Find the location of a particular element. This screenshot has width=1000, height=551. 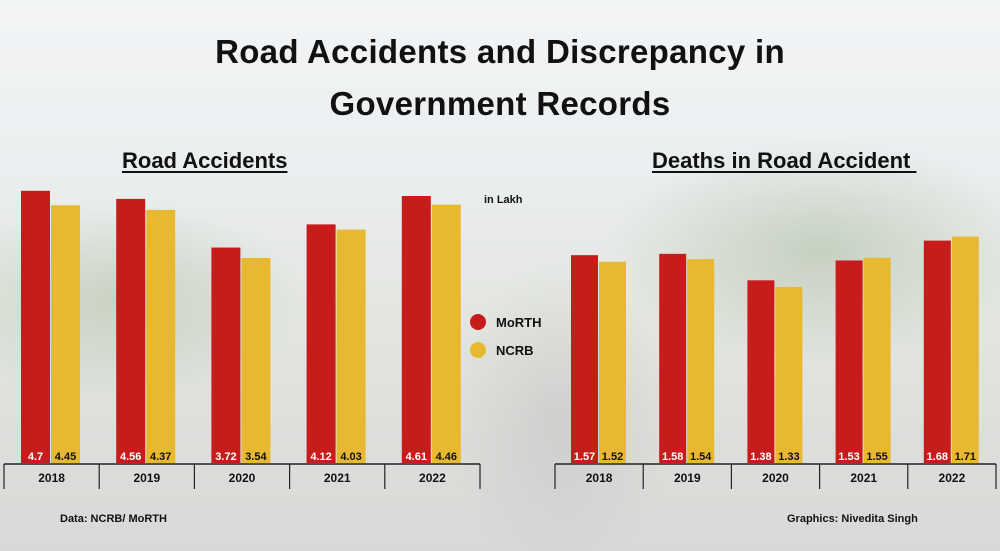

bar-value-label: 1.53 is located at coordinates (848, 457).